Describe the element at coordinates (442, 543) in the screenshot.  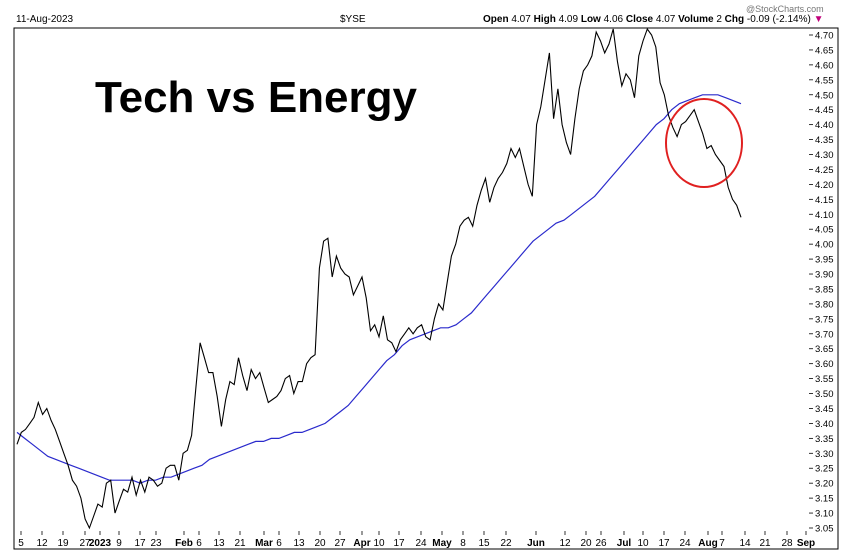
I see `x-tick-label: May` at that location.